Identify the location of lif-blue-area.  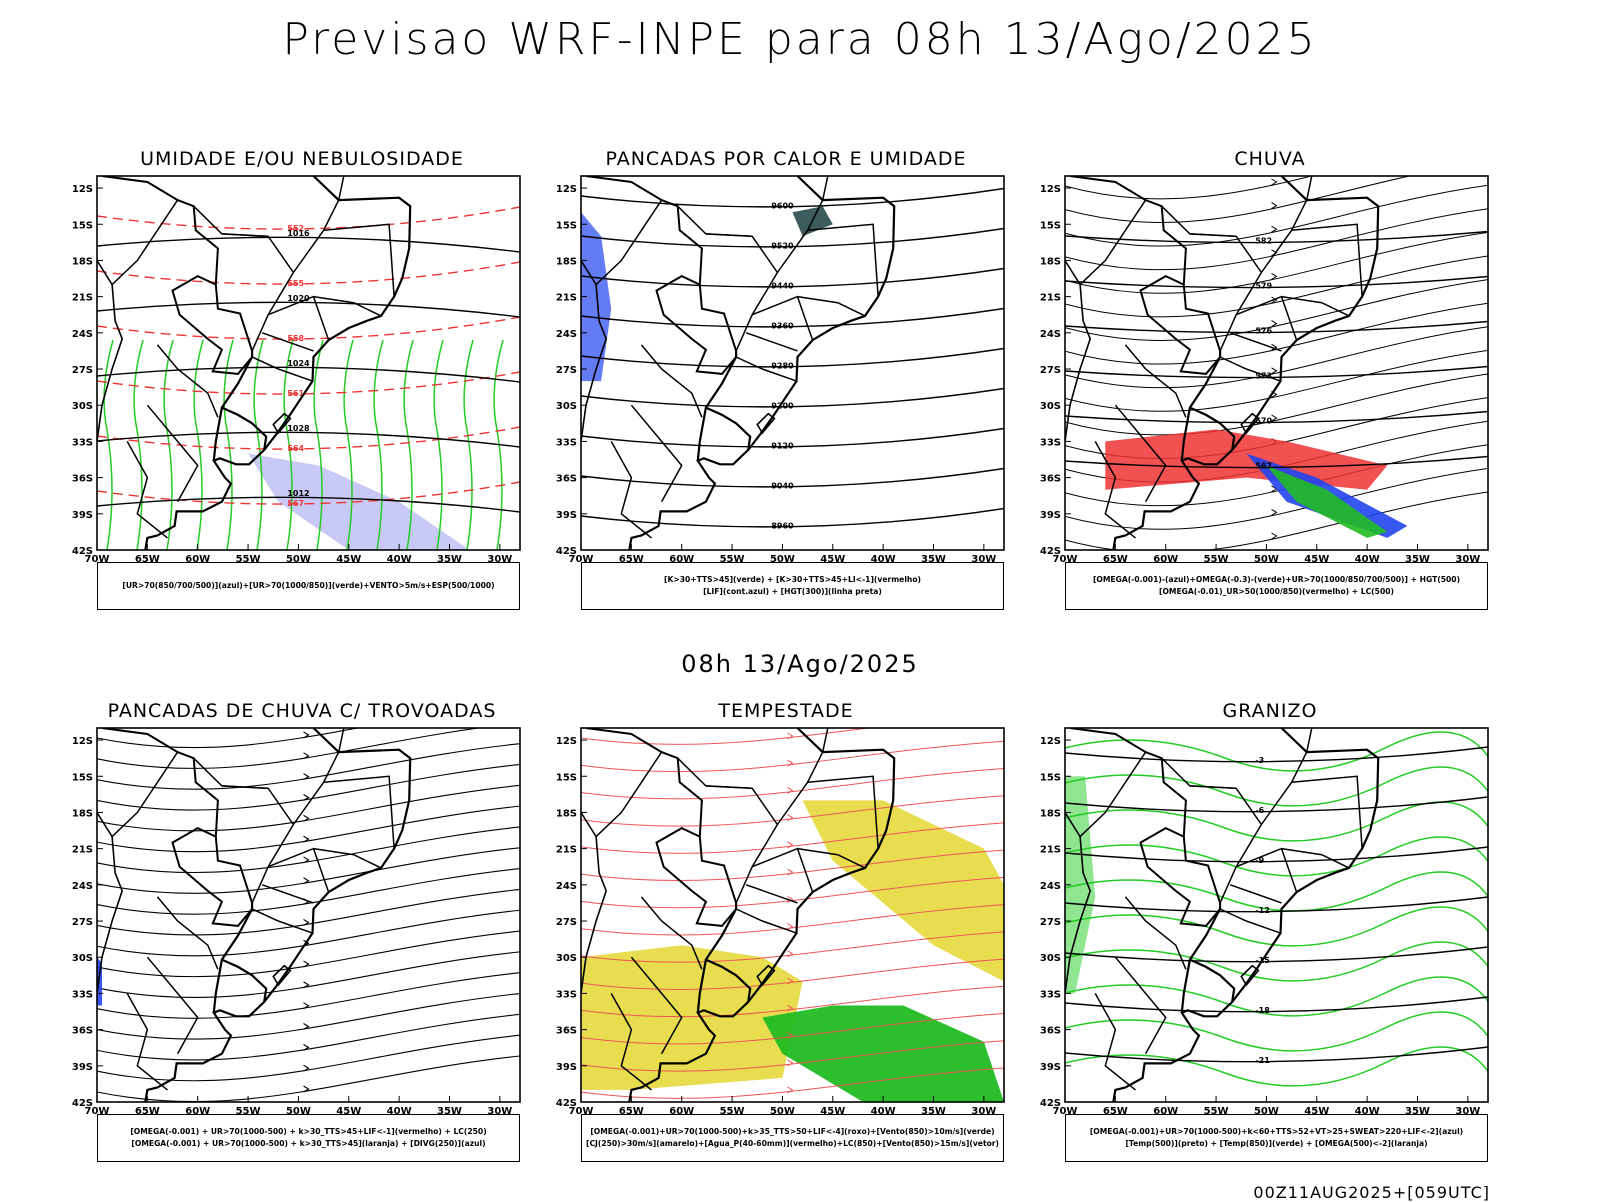
(596, 297).